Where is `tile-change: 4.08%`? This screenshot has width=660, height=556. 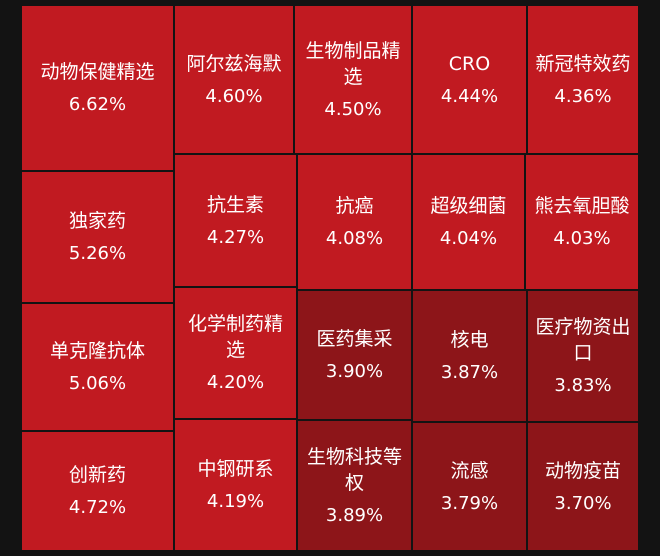
tile-change: 4.08% is located at coordinates (354, 238).